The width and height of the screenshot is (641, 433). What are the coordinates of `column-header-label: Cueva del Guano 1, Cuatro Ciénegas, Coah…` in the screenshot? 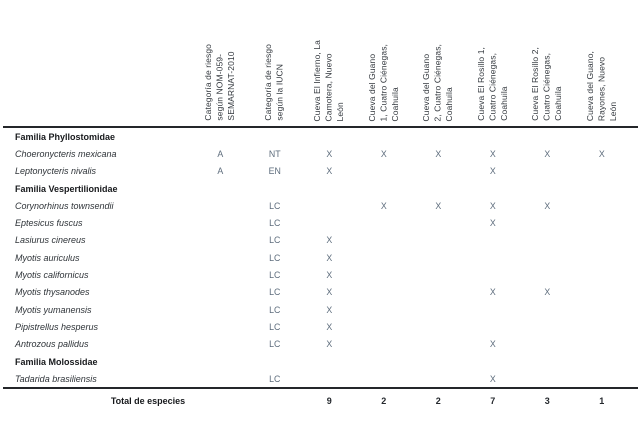 It's located at (383, 82).